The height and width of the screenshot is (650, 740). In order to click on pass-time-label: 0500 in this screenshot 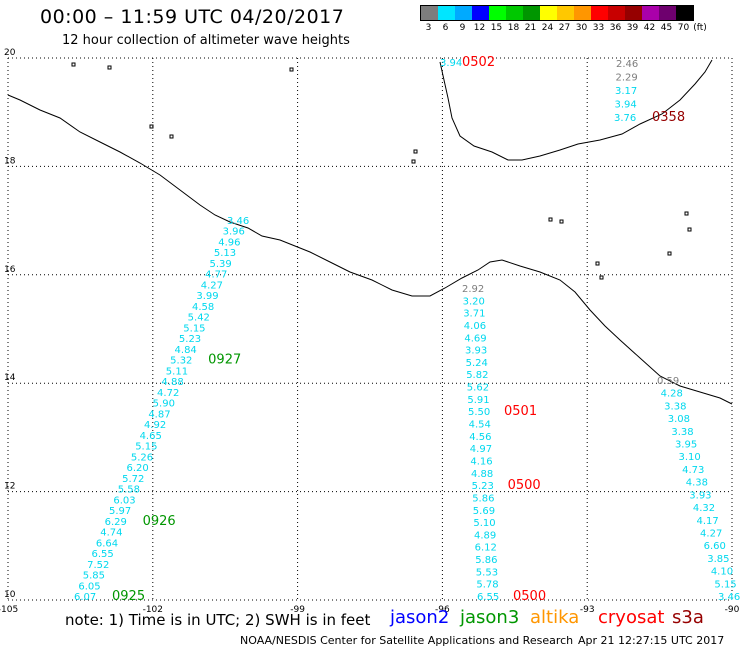, I will do `click(524, 485)`.